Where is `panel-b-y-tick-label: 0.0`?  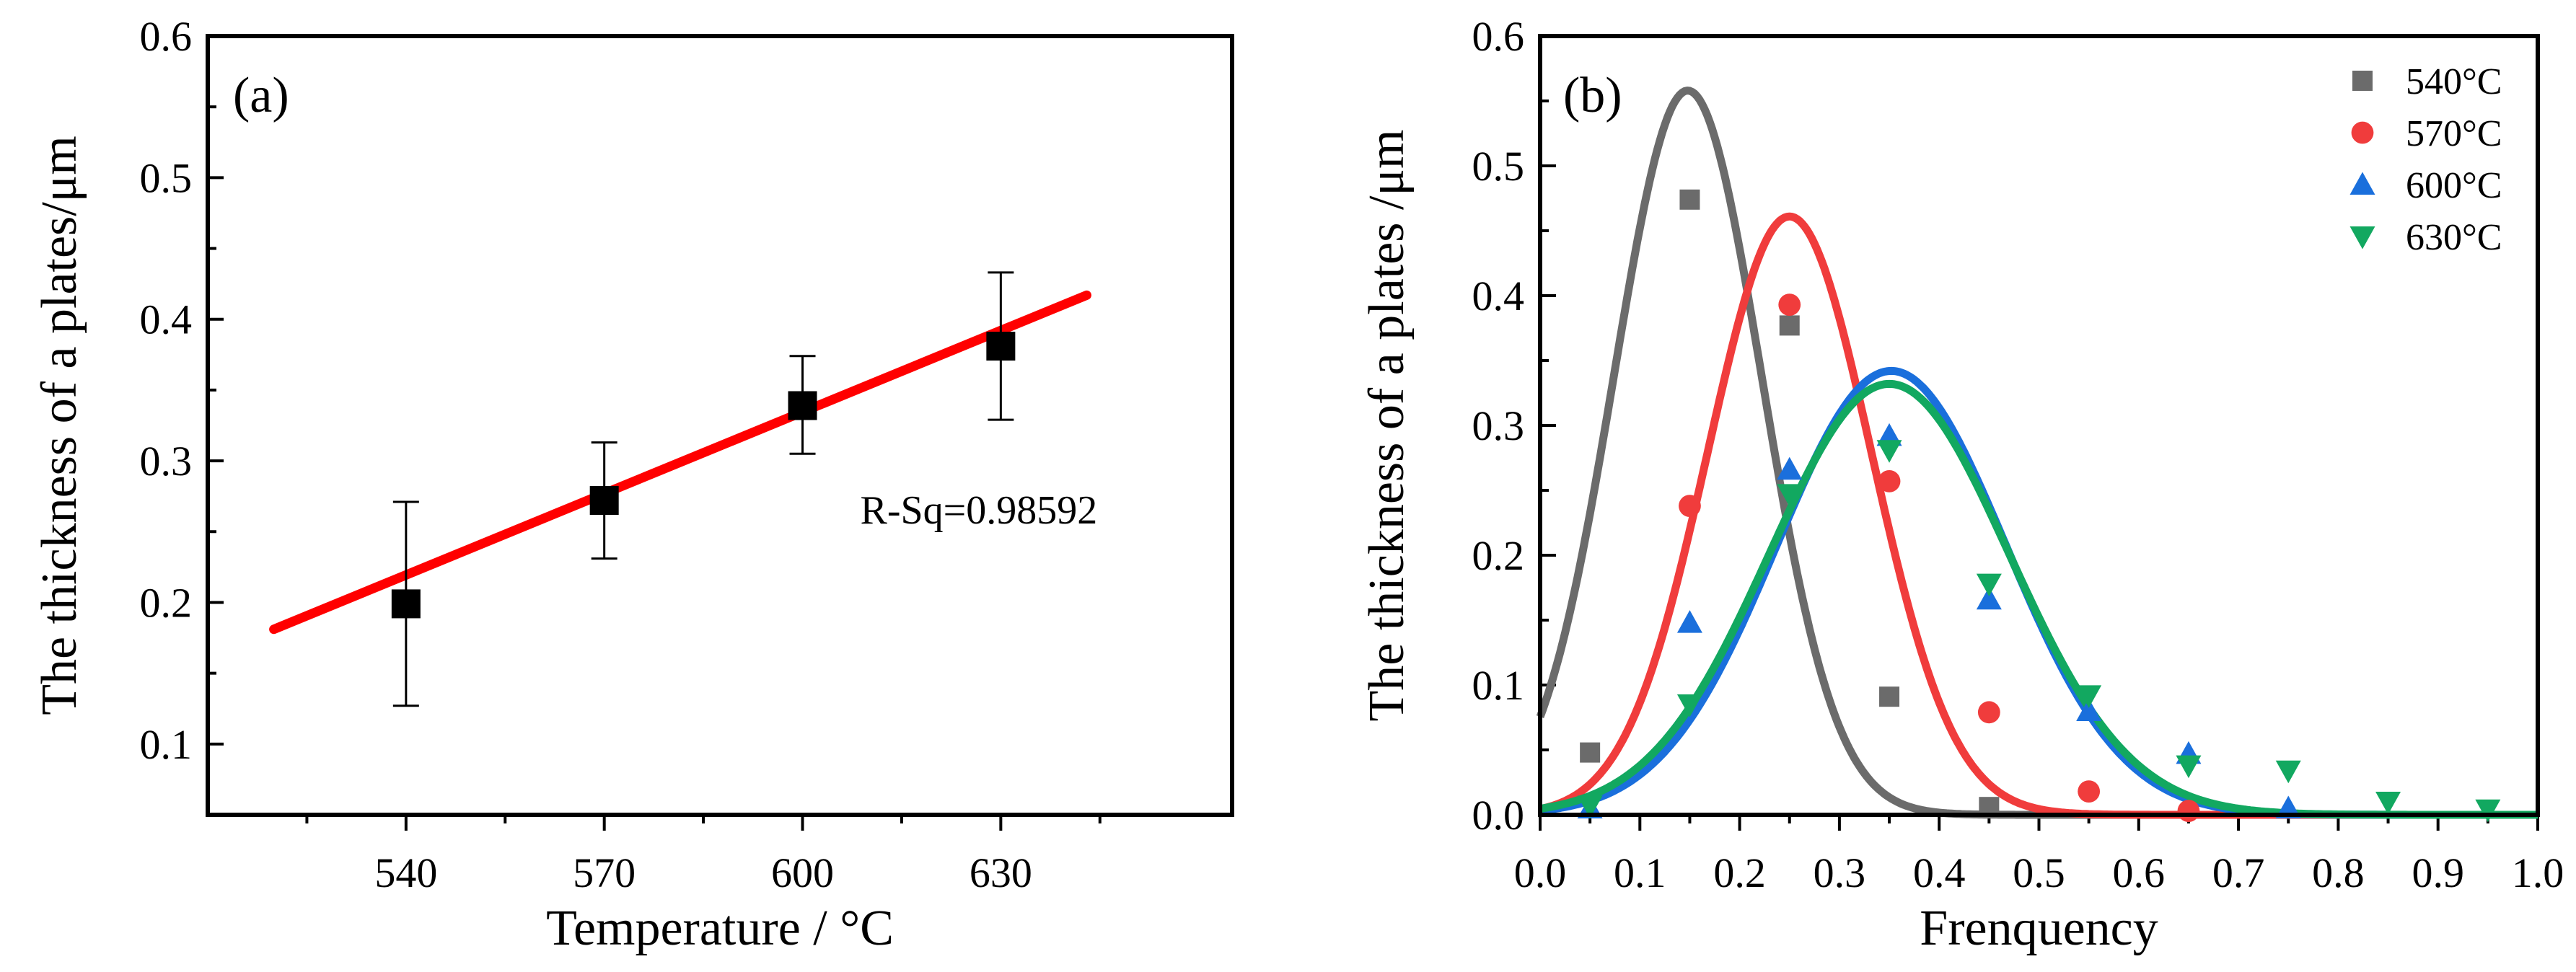
panel-b-y-tick-label: 0.0 is located at coordinates (1498, 816).